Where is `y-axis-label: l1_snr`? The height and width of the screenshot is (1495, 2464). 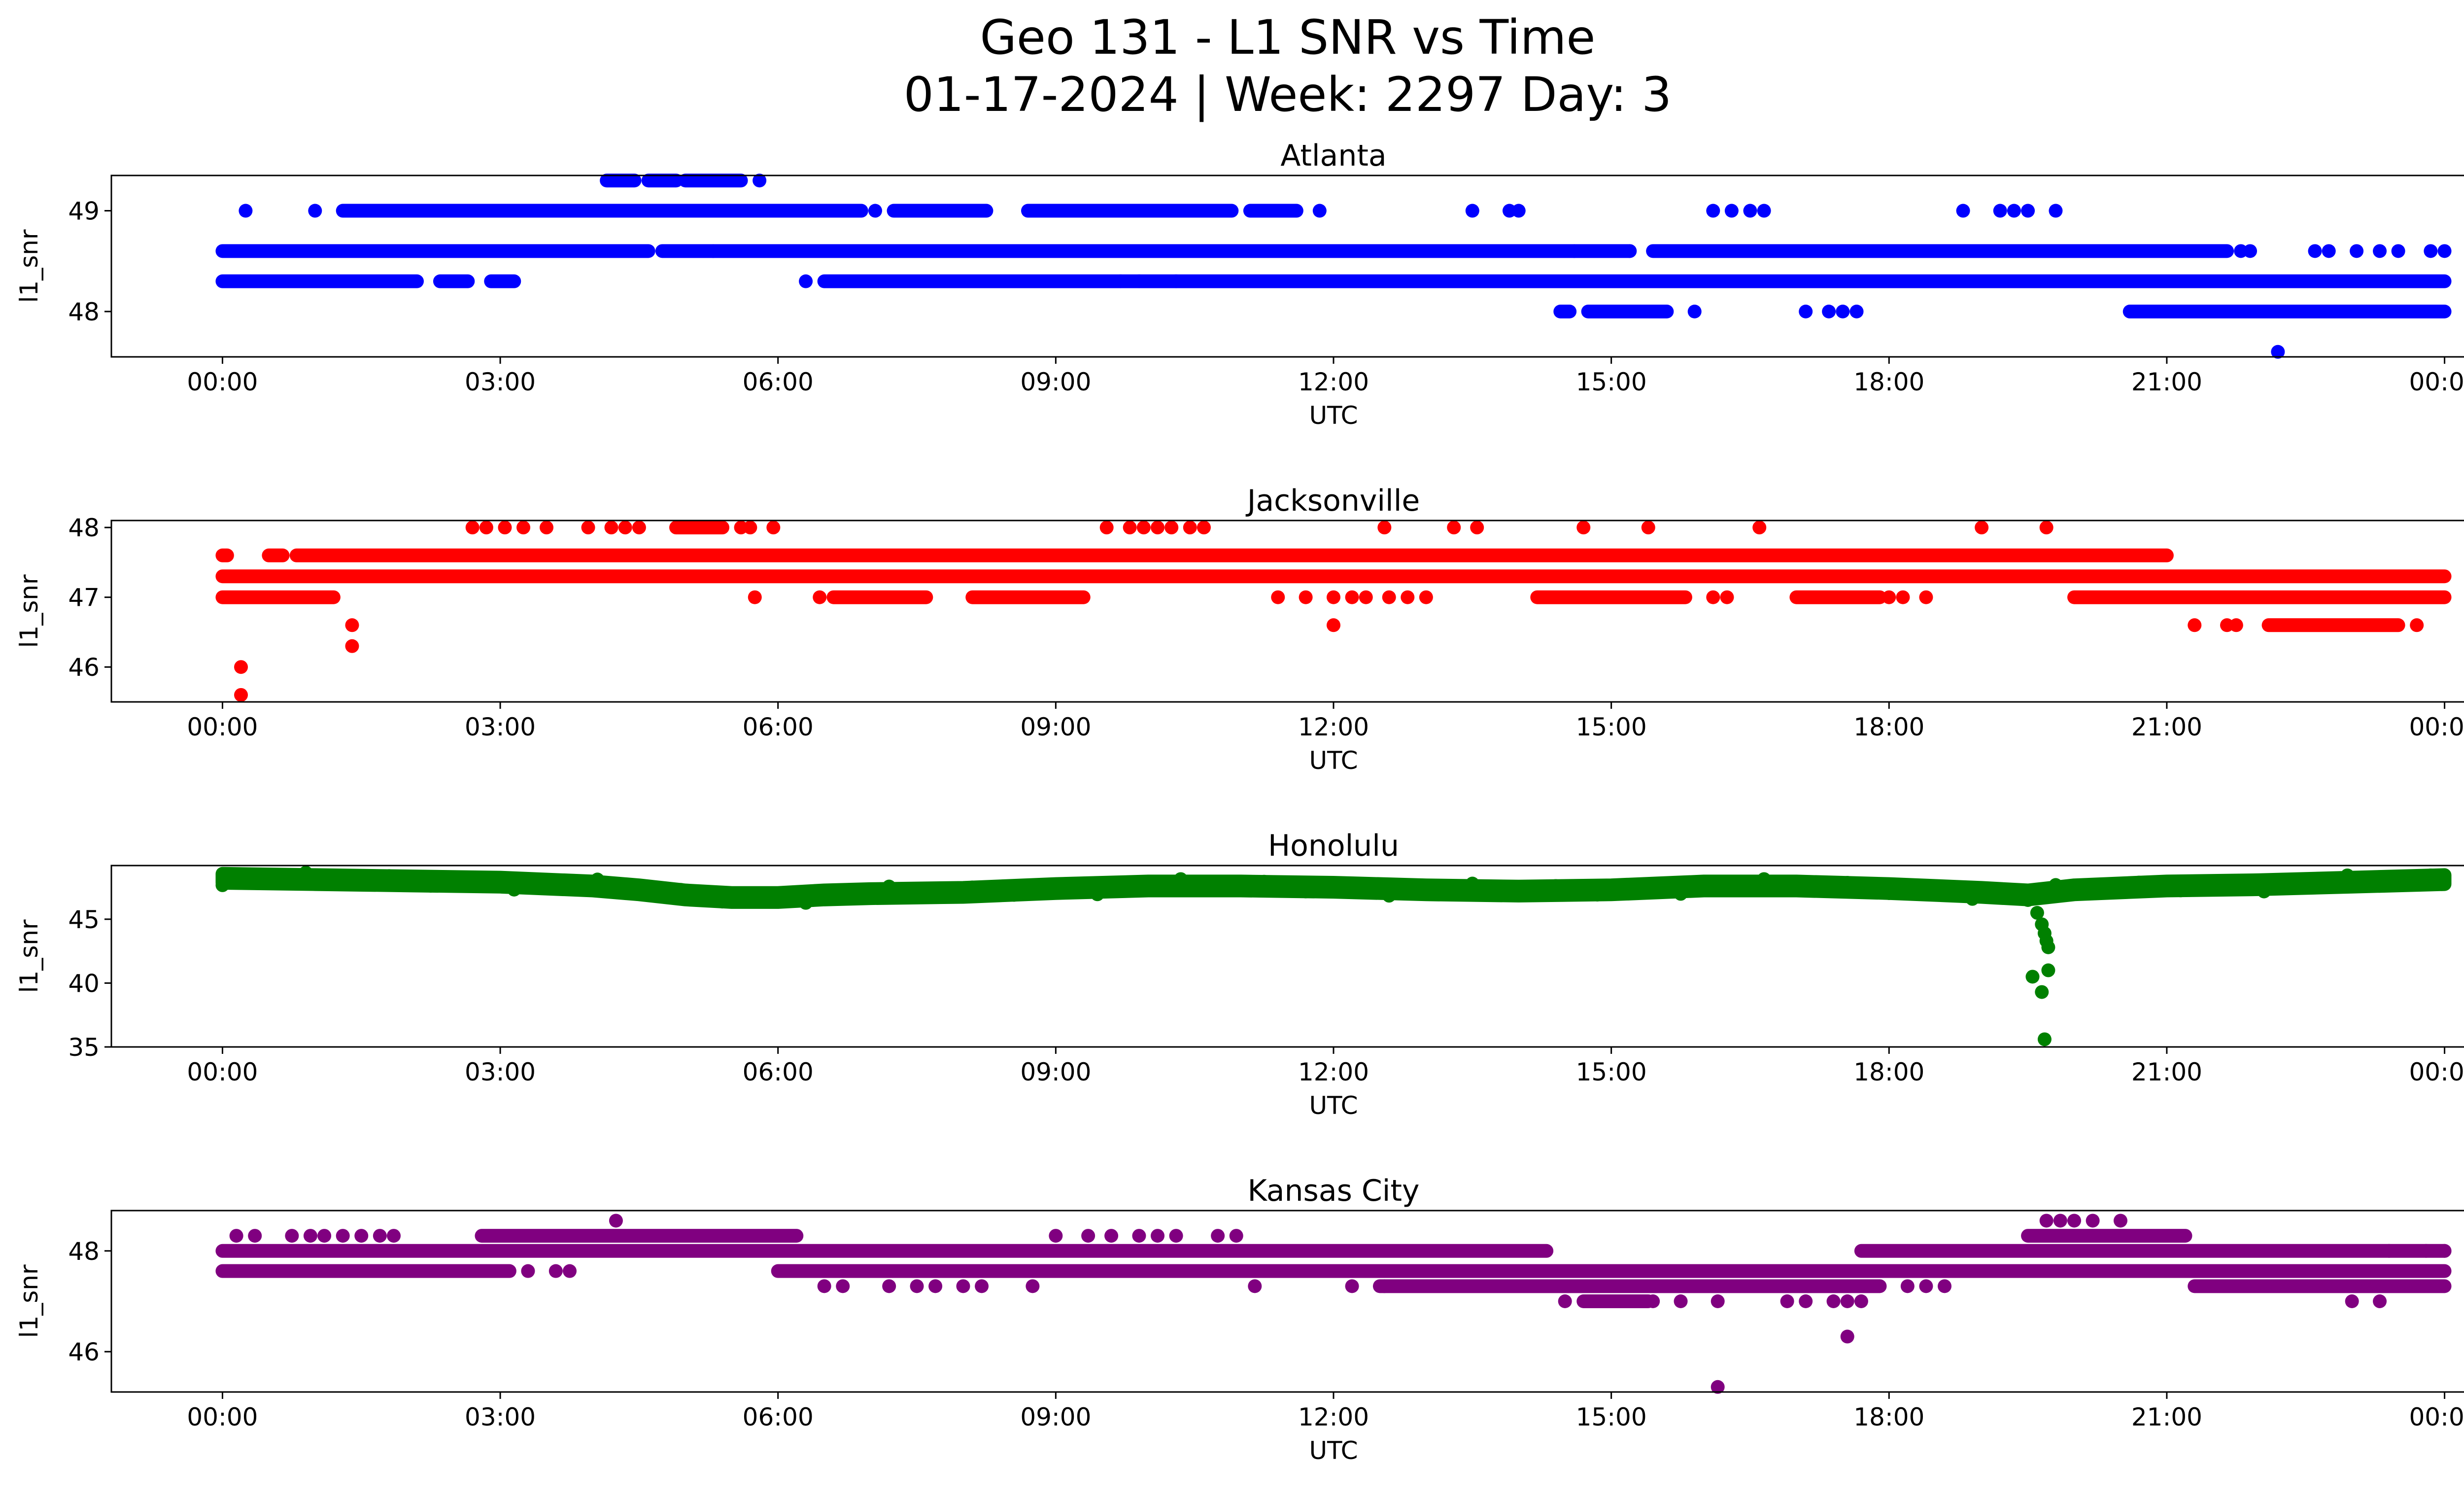
y-axis-label: l1_snr is located at coordinates (29, 611).